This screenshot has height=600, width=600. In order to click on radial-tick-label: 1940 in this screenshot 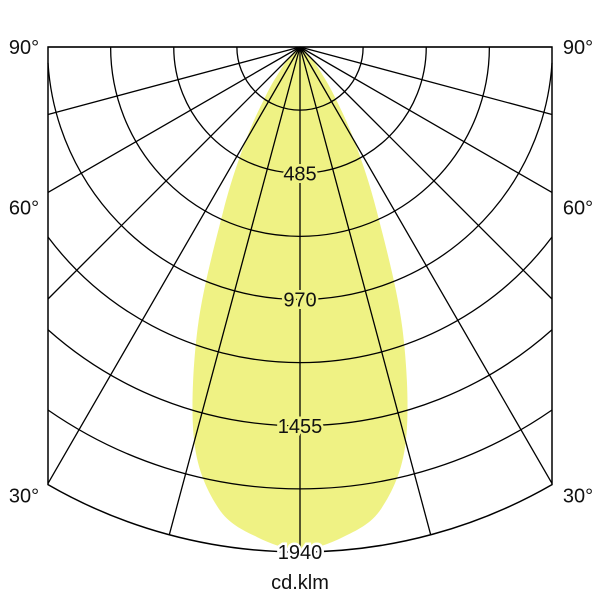, I will do `click(300, 553)`.